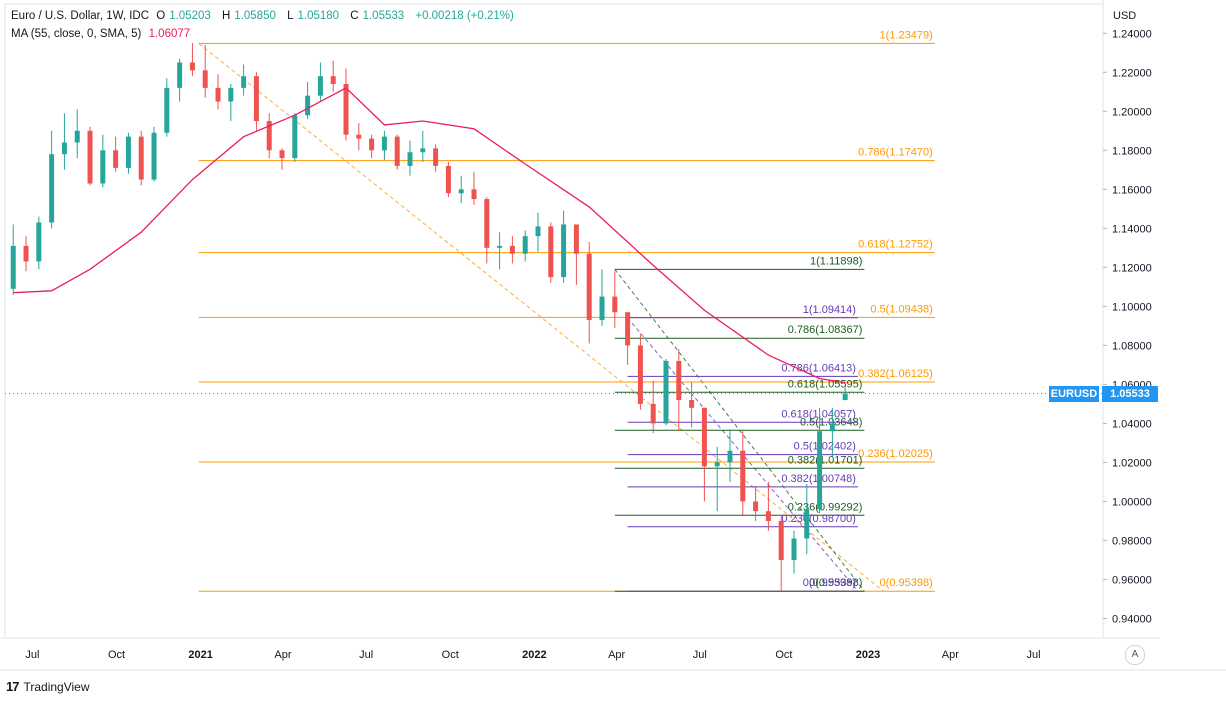  Describe the element at coordinates (825, 460) in the screenshot. I see `fib-level-label: 0.382(1.01701)` at that location.